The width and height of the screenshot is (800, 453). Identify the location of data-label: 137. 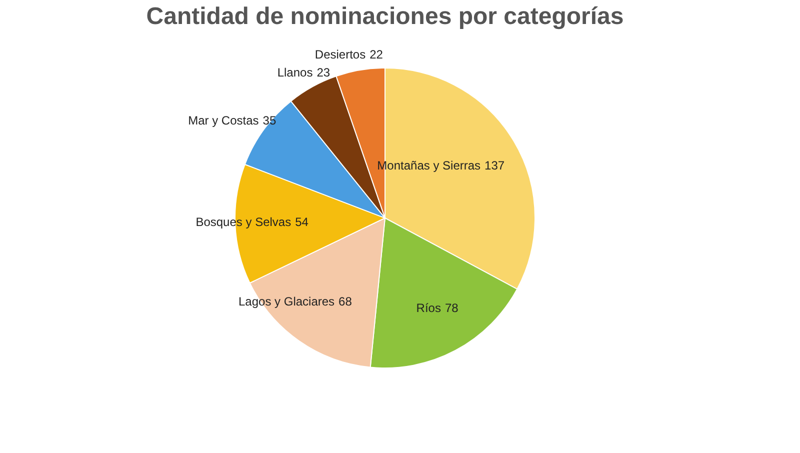
(494, 165).